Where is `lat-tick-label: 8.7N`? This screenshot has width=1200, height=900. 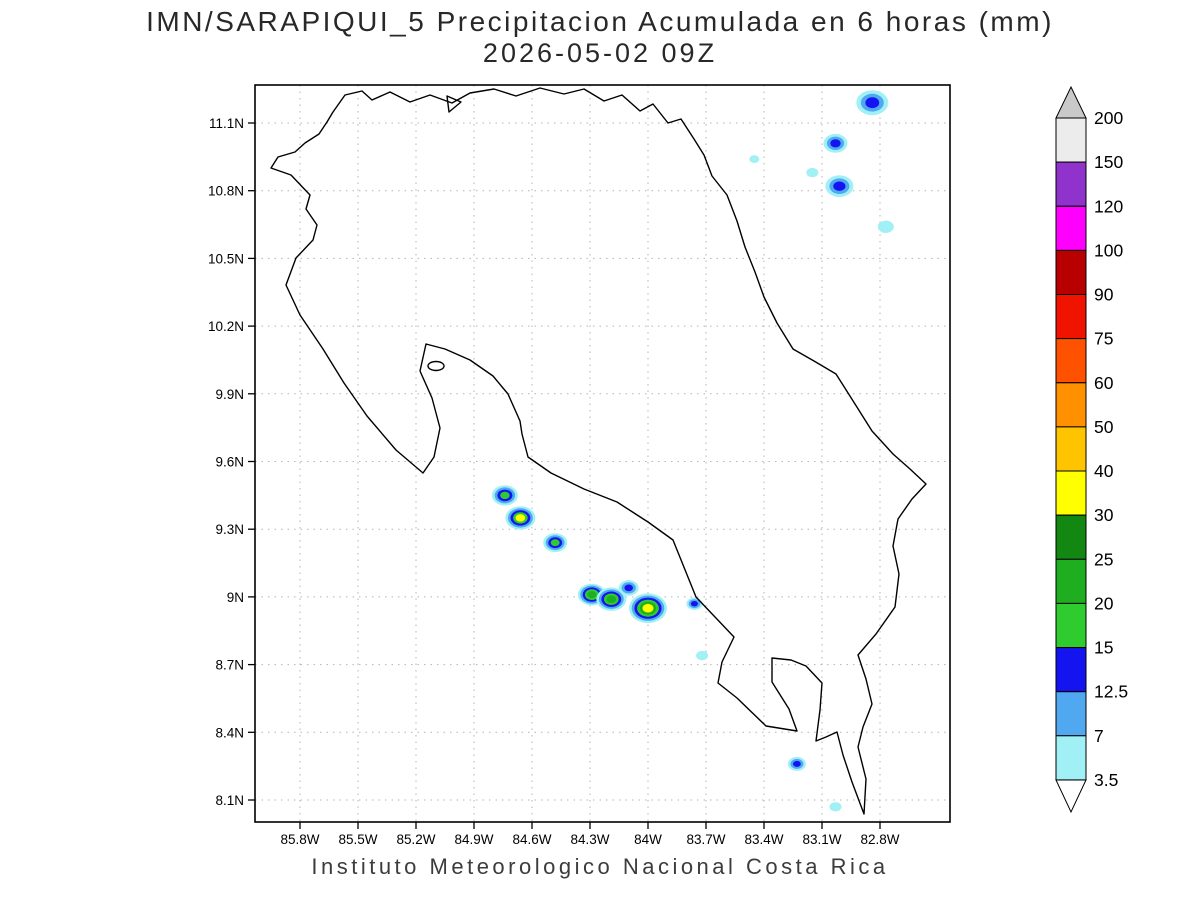 lat-tick-label: 8.7N is located at coordinates (229, 665).